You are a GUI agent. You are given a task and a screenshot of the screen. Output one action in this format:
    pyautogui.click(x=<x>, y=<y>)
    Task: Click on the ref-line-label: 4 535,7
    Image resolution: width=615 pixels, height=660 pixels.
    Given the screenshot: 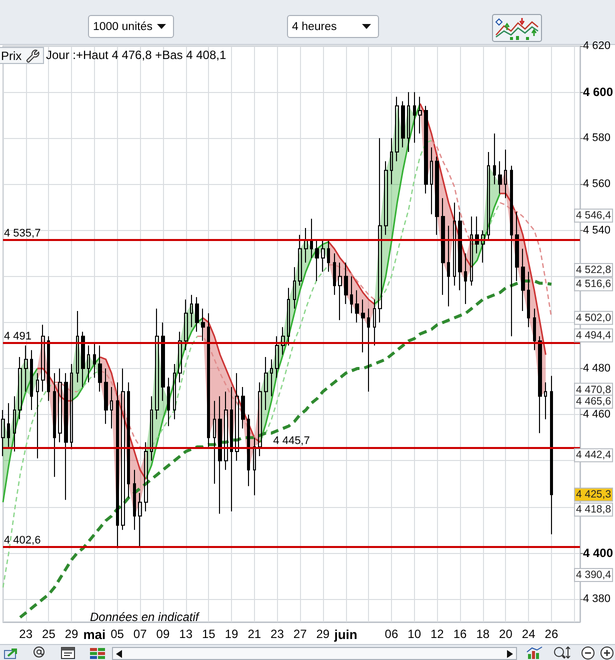 What is the action you would take?
    pyautogui.click(x=22, y=234)
    